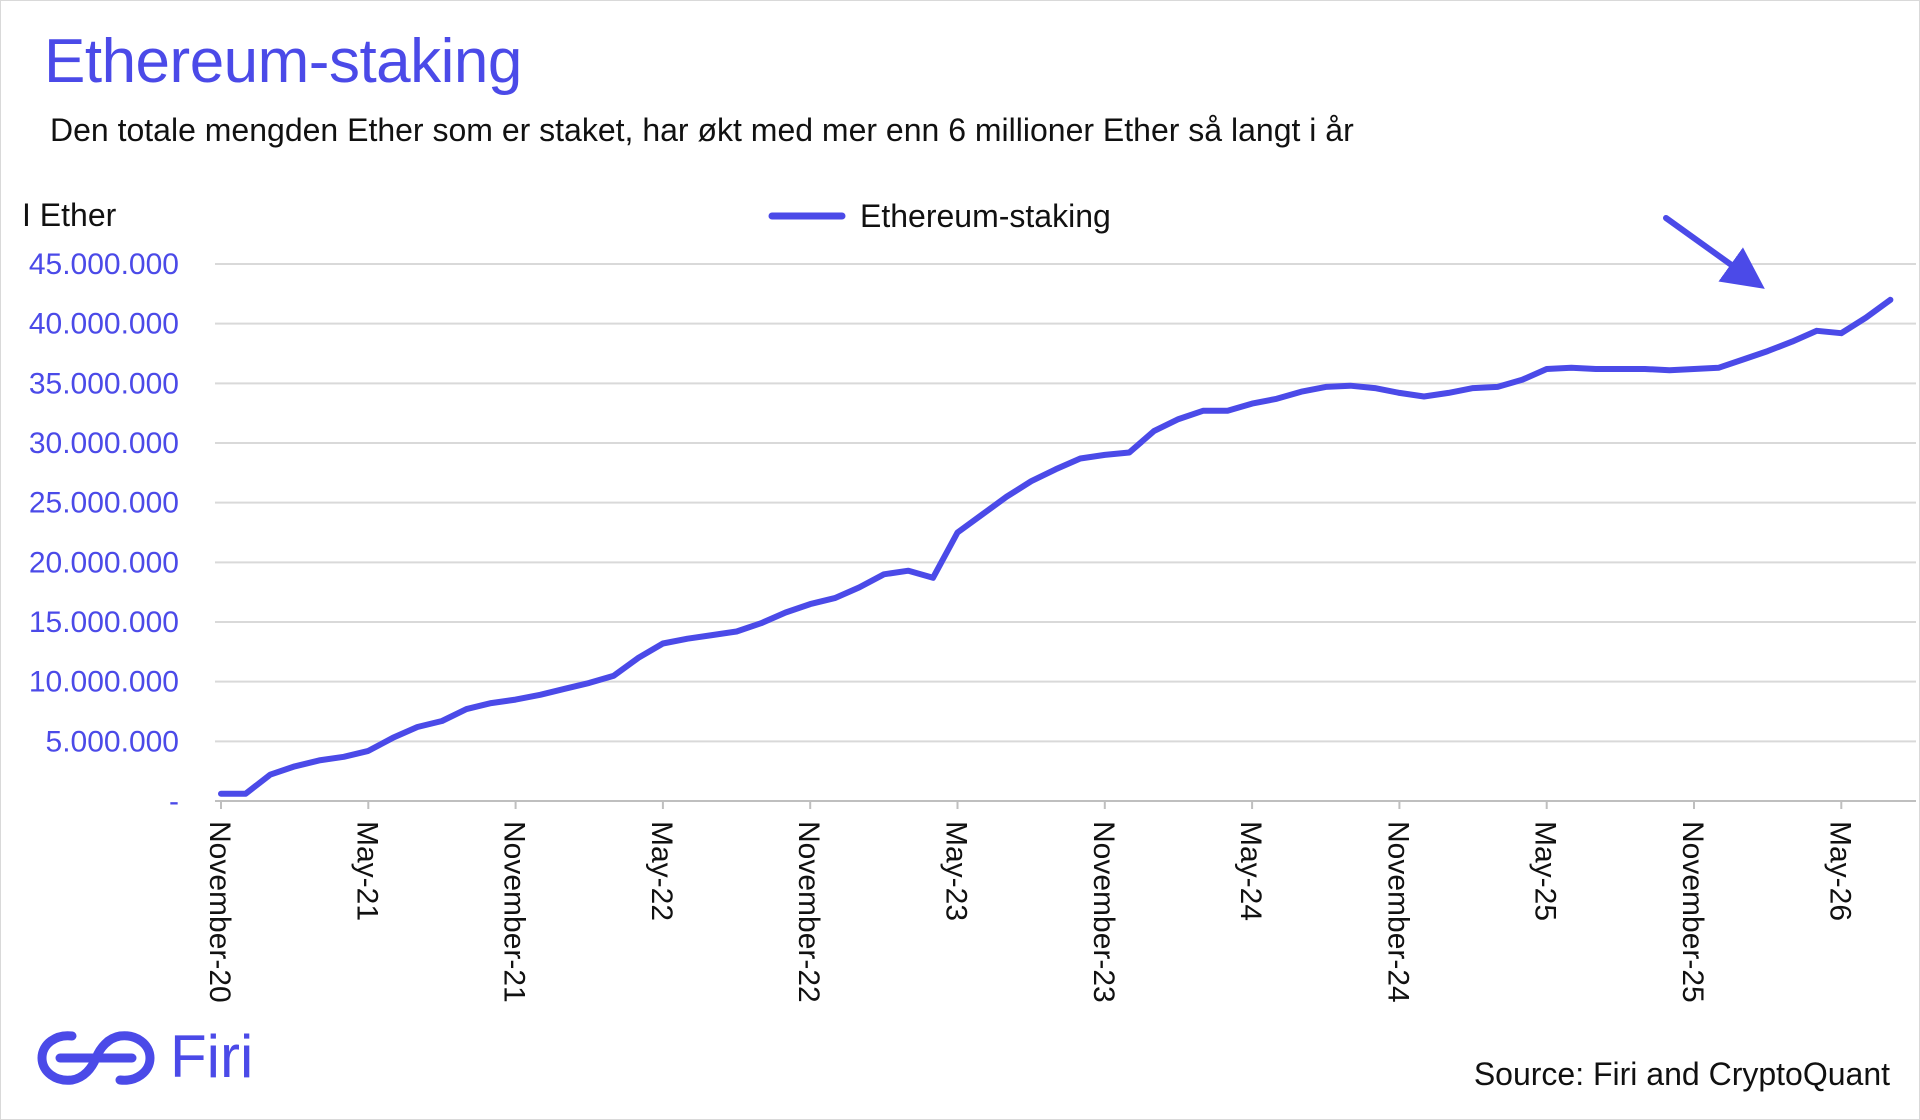  I want to click on chart-title: Ethereum-staking, so click(283, 61).